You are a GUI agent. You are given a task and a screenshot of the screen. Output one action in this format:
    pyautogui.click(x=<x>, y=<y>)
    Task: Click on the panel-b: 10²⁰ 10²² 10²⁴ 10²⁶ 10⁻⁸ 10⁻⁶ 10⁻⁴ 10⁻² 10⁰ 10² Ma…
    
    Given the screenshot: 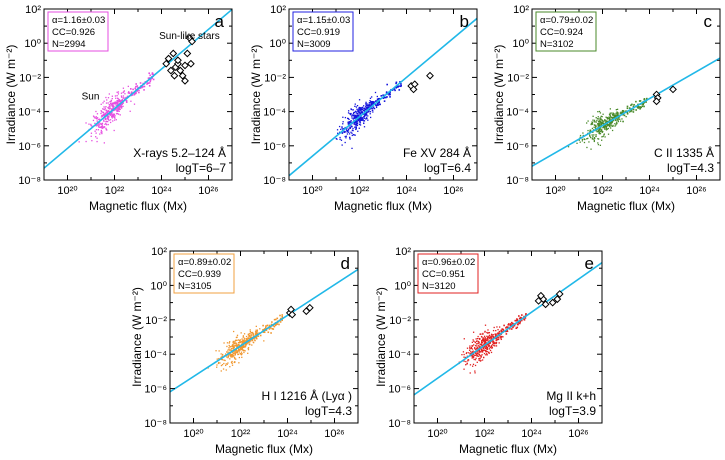 What is the action you would take?
    pyautogui.click(x=363, y=108)
    